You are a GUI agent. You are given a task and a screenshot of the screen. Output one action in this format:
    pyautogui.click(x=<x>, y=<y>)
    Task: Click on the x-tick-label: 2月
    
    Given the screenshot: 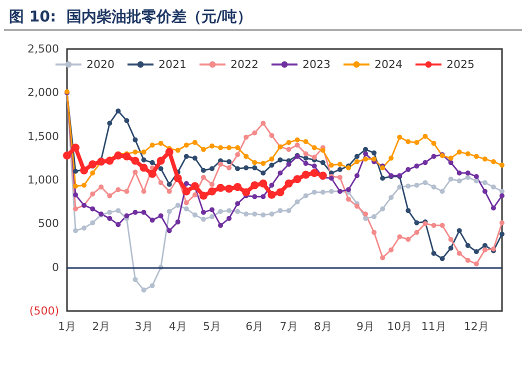 What is the action you would take?
    pyautogui.click(x=101, y=326)
    